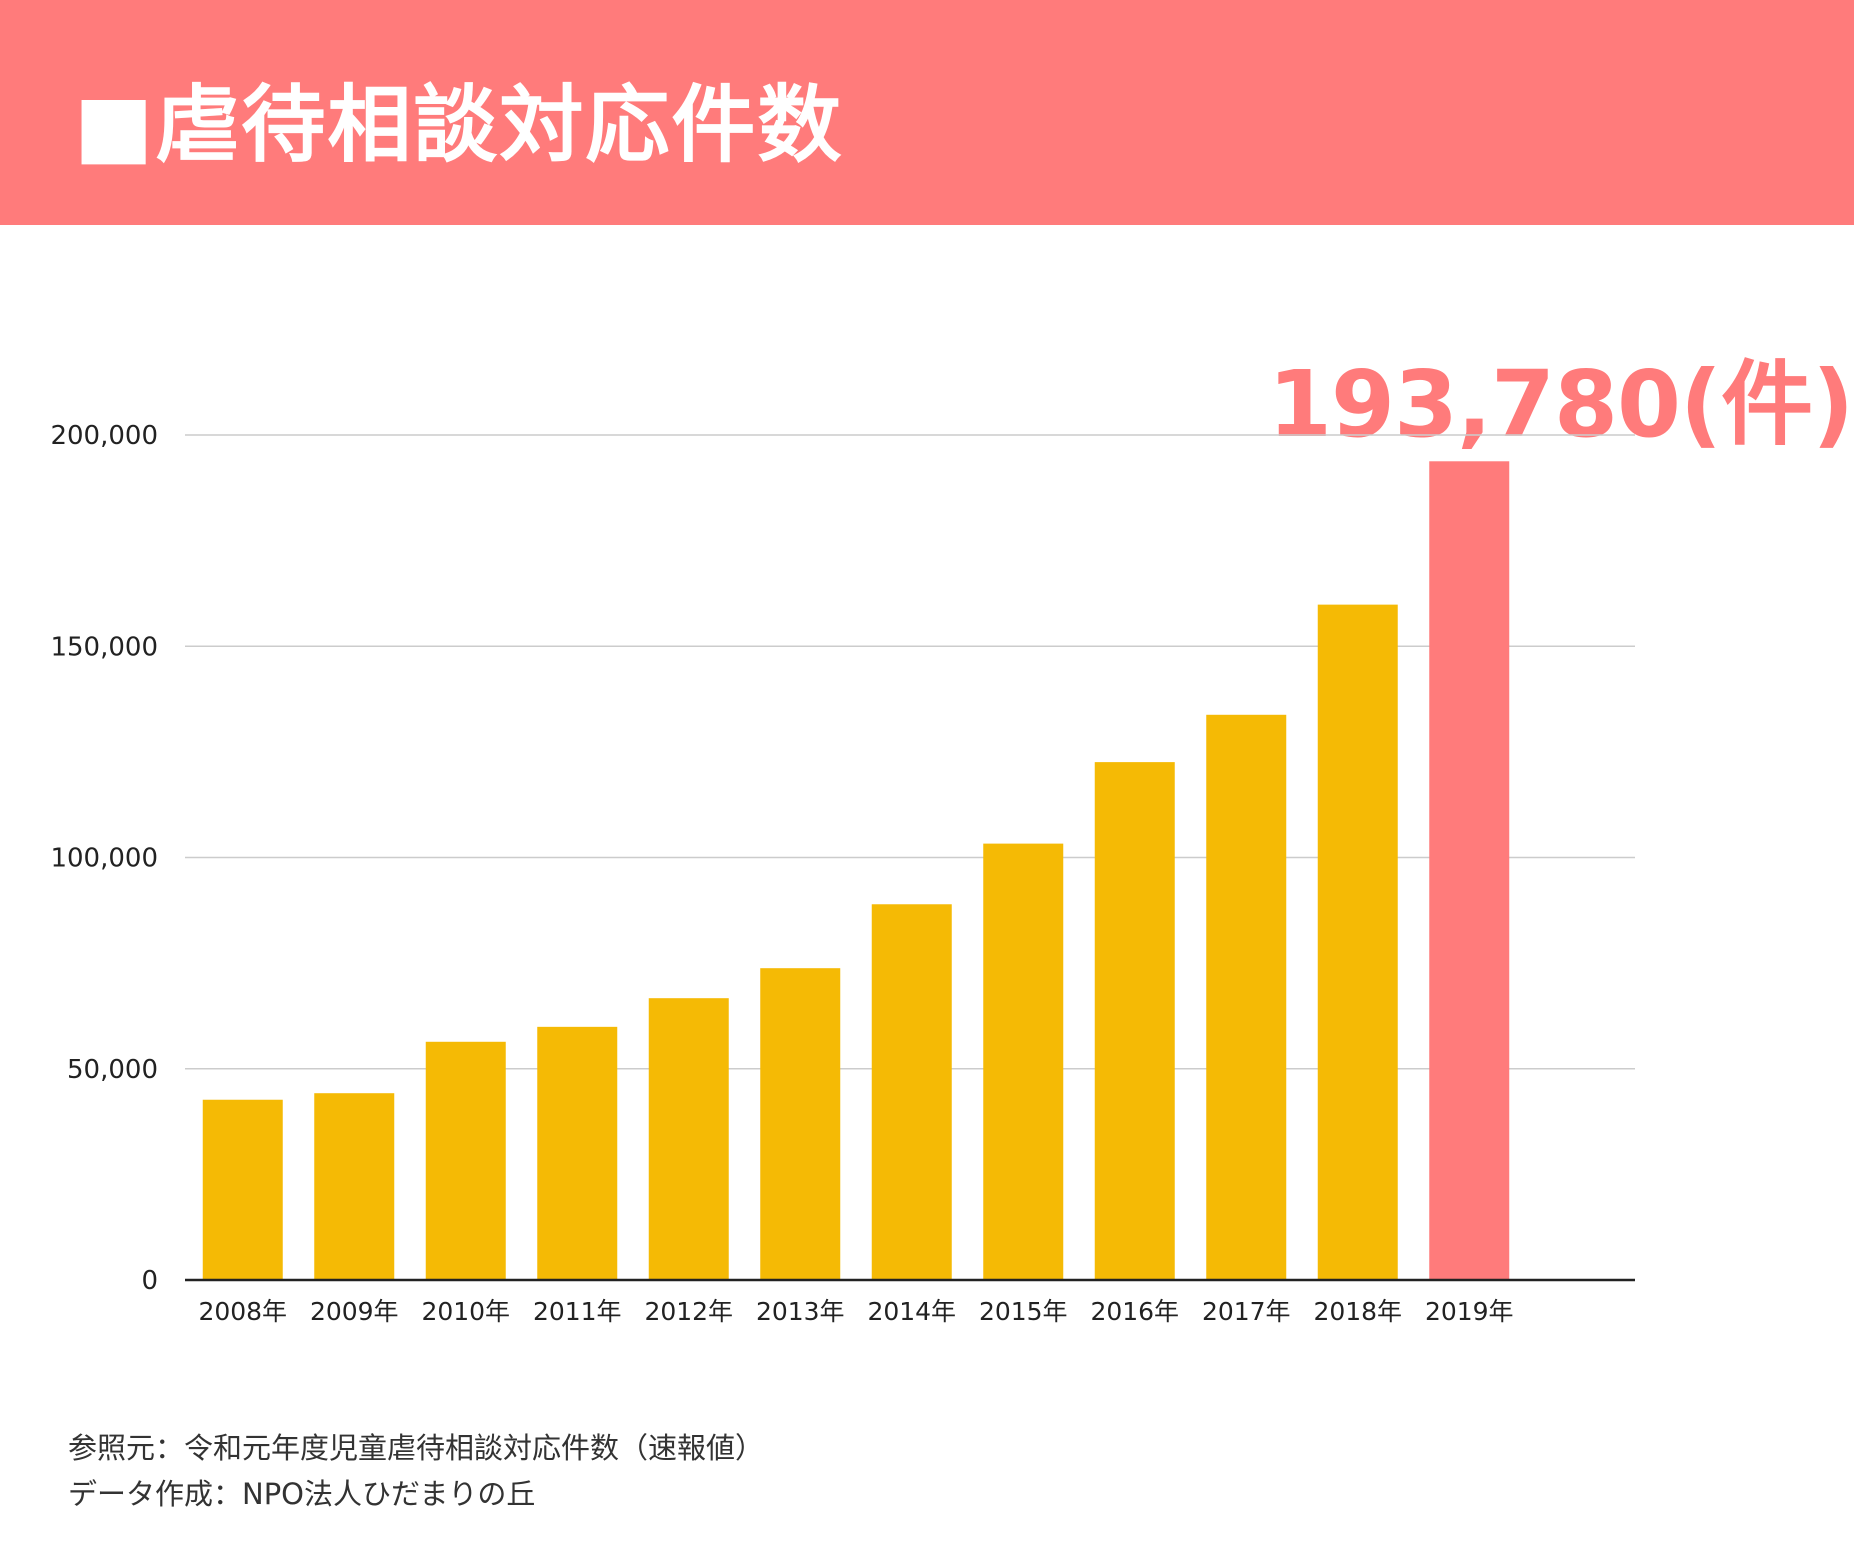  What do you see at coordinates (1357, 1311) in the screenshot?
I see `x-tick-label: 2018年` at bounding box center [1357, 1311].